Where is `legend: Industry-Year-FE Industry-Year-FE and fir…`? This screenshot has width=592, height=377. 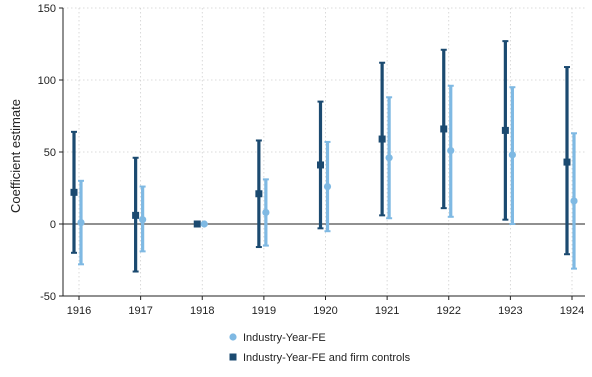
legend: Industry-Year-FE Industry-Year-FE and fir… is located at coordinates (320, 348).